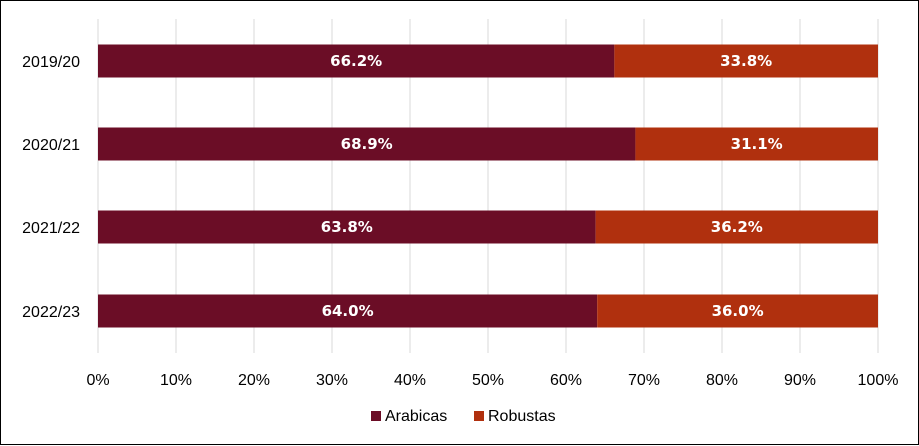 The width and height of the screenshot is (919, 446). I want to click on x-tick-label: 10%, so click(176, 380).